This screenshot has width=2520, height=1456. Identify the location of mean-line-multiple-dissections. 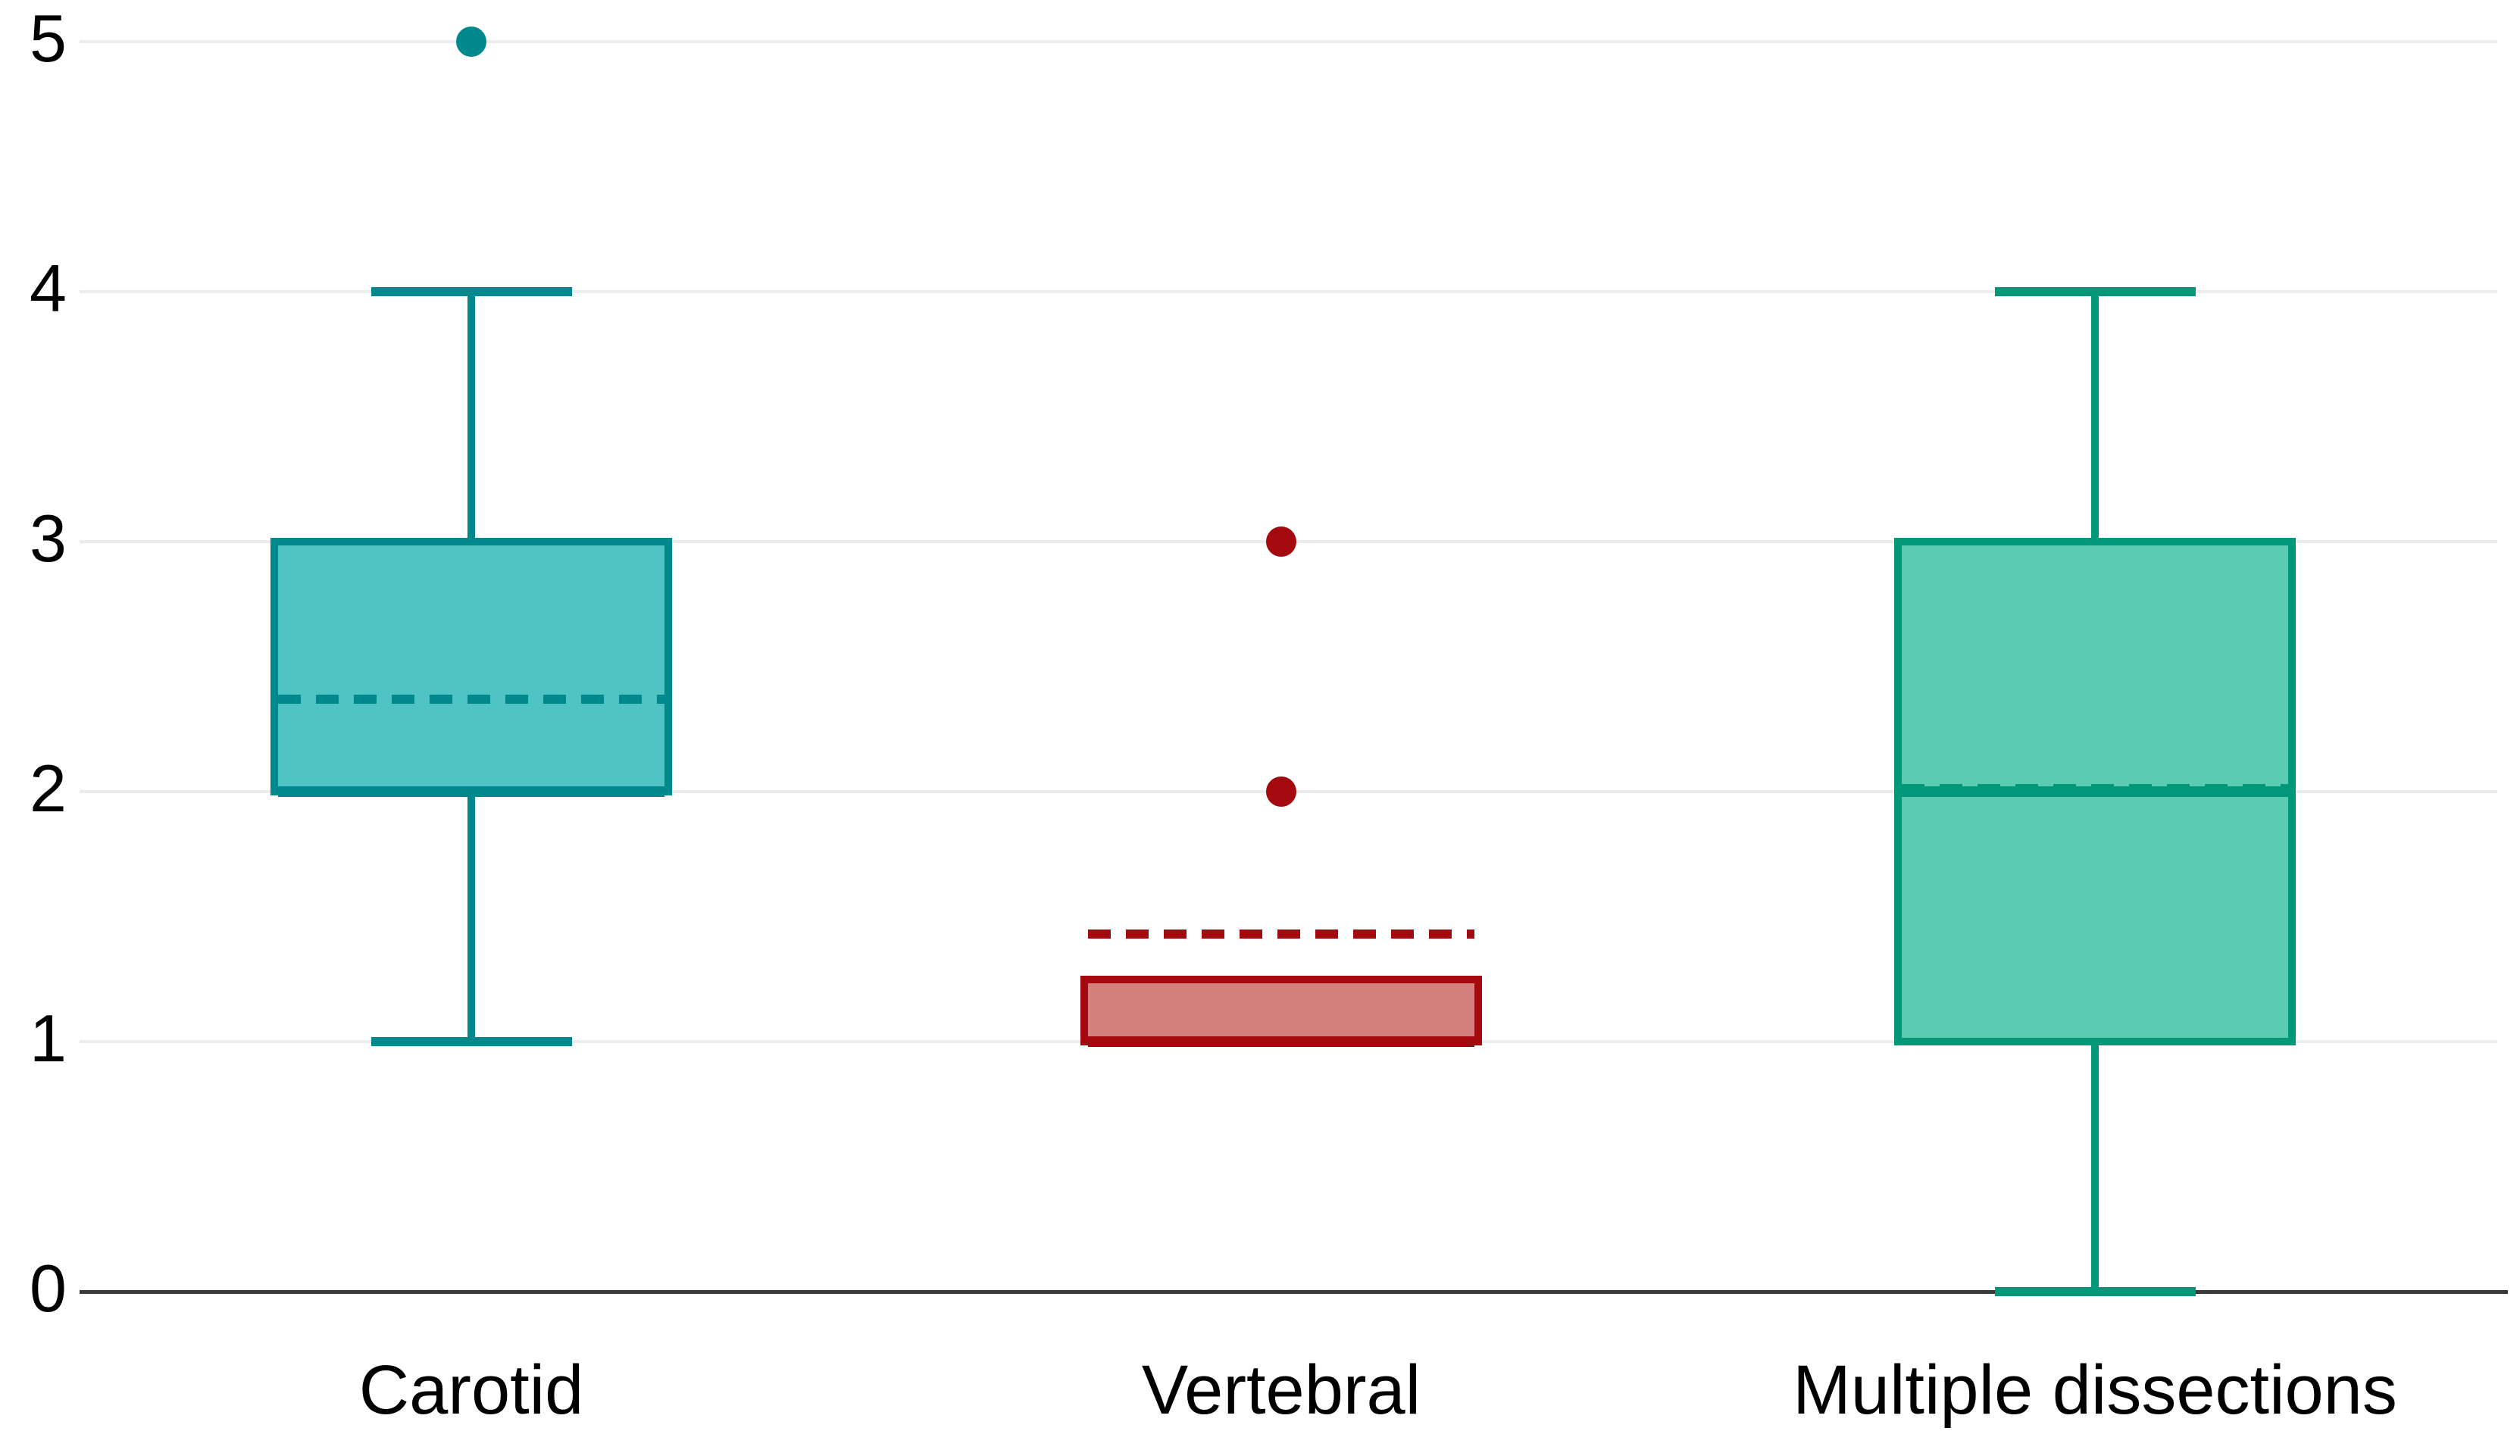
(2095, 788).